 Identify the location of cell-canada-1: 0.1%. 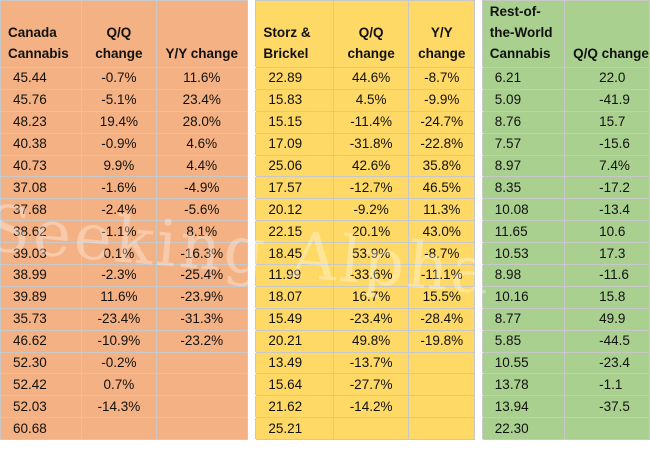
(118, 254).